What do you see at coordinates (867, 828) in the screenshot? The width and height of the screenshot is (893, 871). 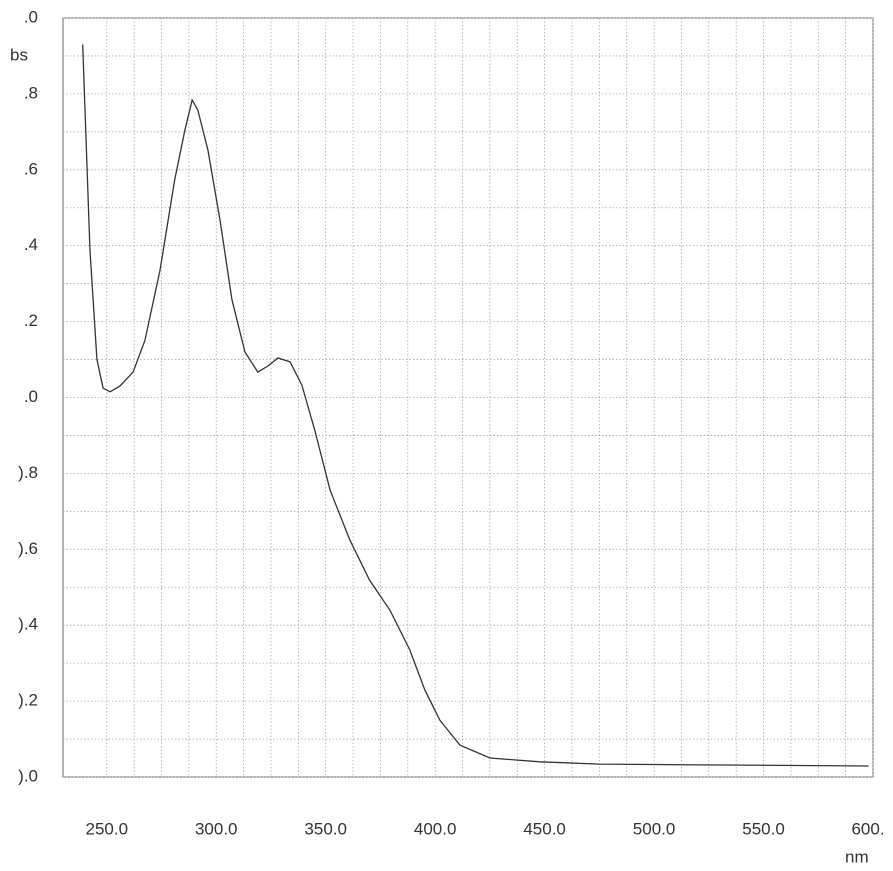 I see `x-tick-label: 600.` at bounding box center [867, 828].